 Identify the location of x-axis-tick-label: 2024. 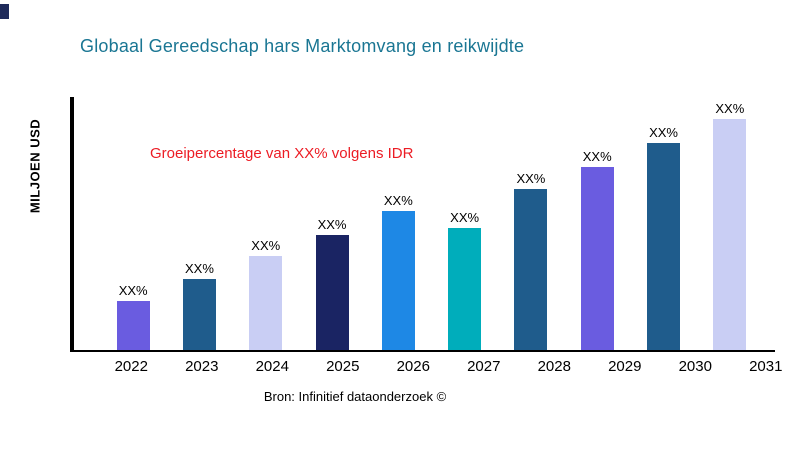
(272, 366).